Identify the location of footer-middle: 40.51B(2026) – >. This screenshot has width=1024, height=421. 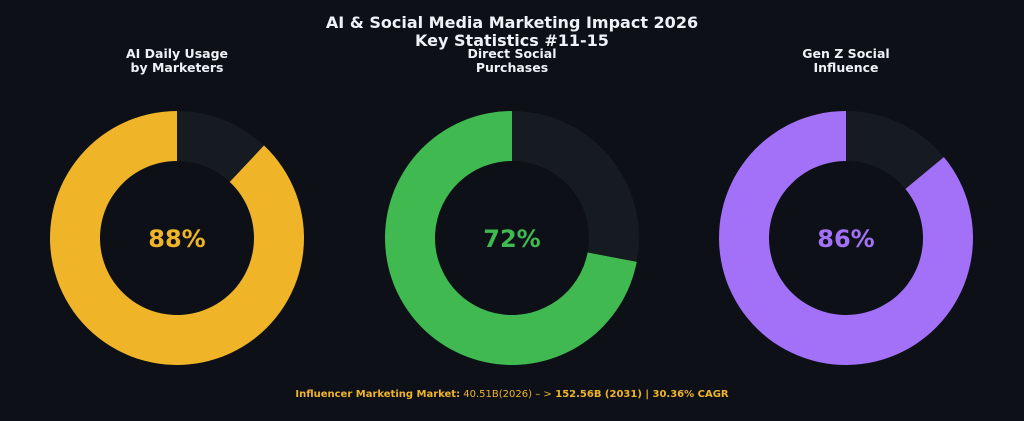
(506, 394).